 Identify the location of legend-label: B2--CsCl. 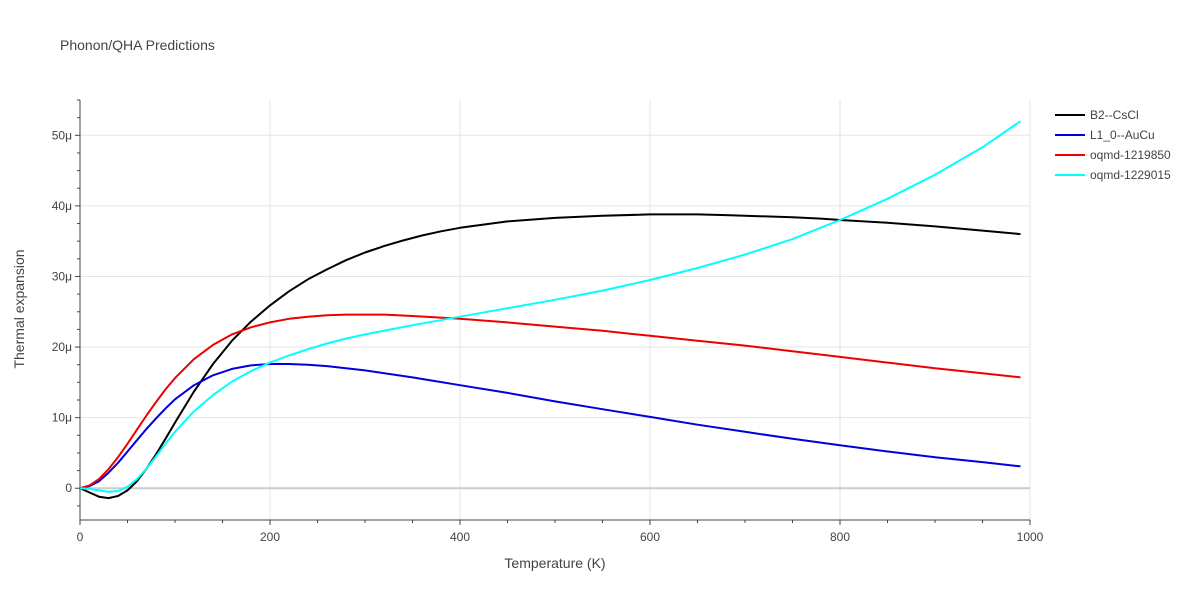
(1114, 115).